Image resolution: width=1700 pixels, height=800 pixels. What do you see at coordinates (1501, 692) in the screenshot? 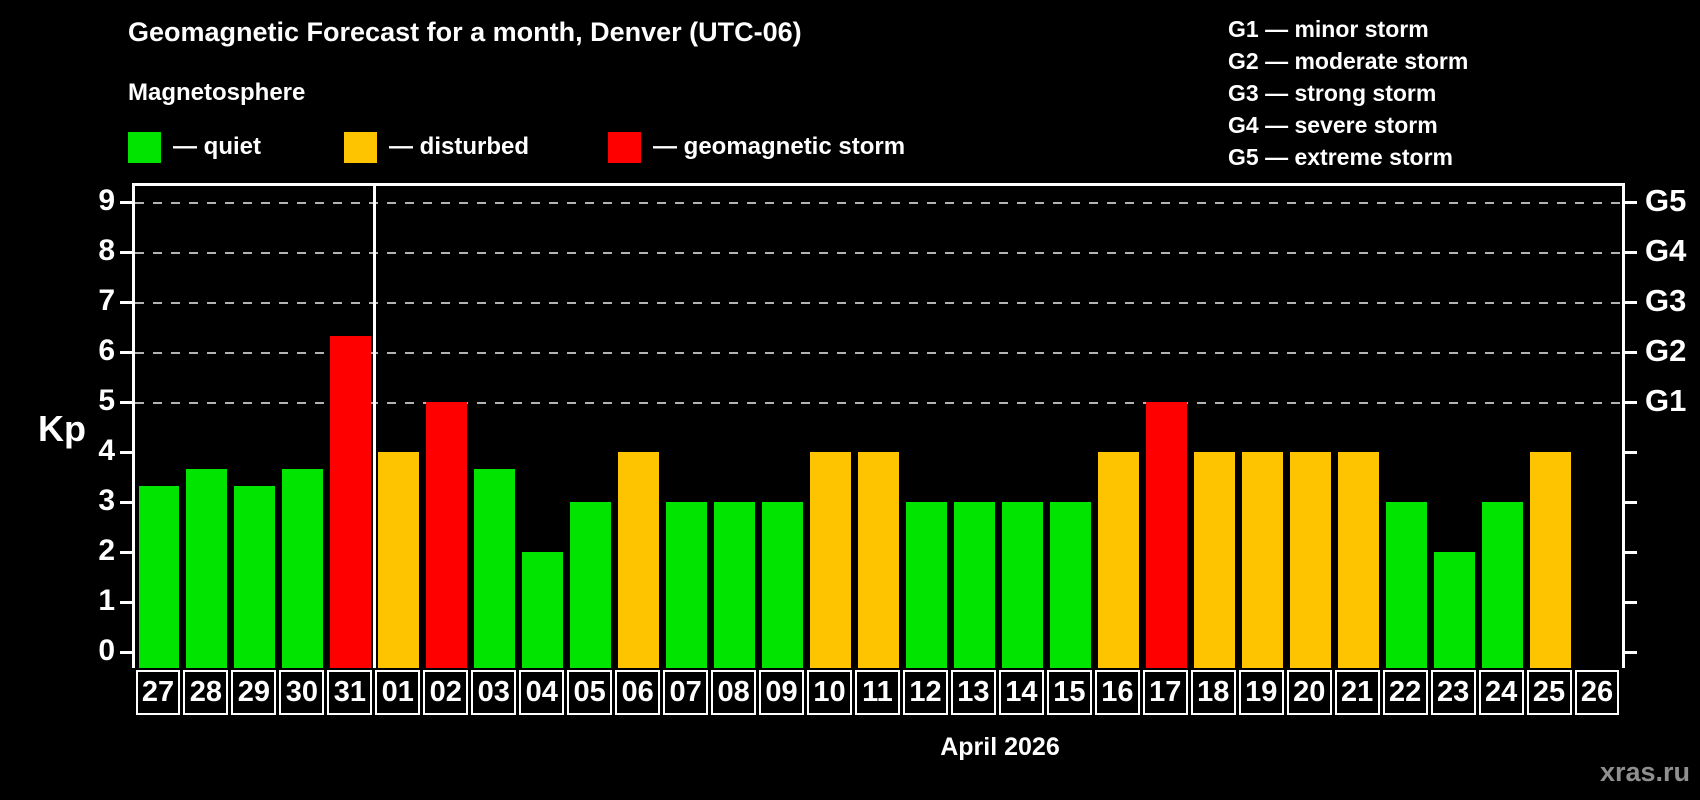
I see `day-label-24: 24` at bounding box center [1501, 692].